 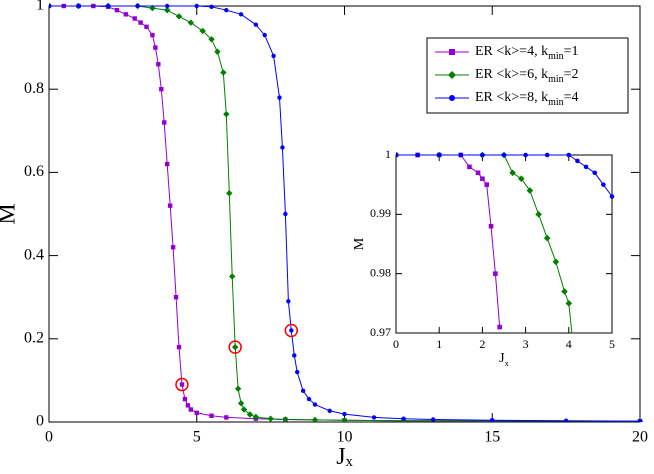 What do you see at coordinates (527, 76) in the screenshot?
I see `legend-label: ER <k>=6, kmin=2` at bounding box center [527, 76].